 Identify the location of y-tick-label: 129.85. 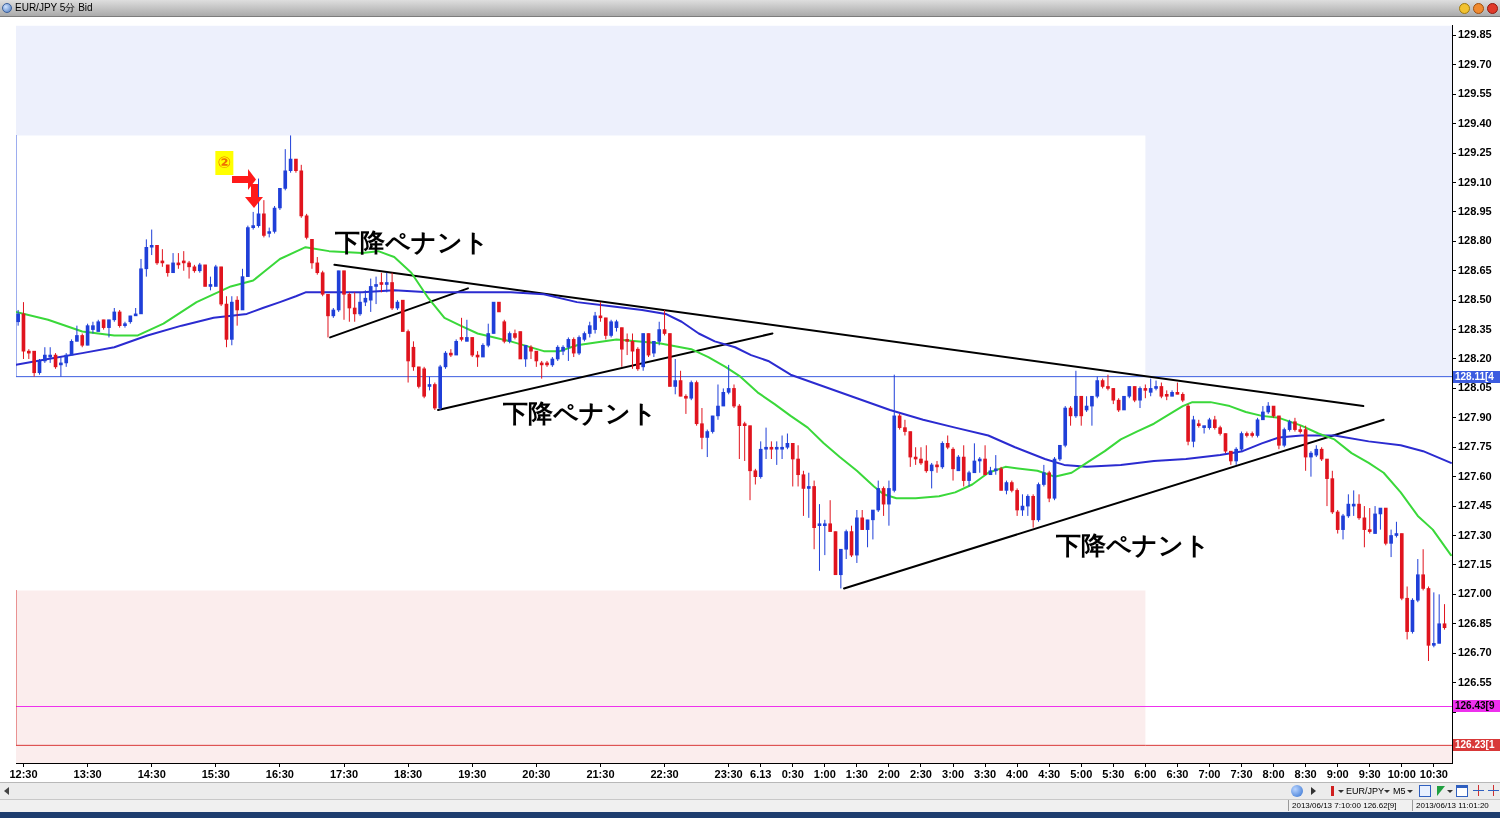
(1475, 34).